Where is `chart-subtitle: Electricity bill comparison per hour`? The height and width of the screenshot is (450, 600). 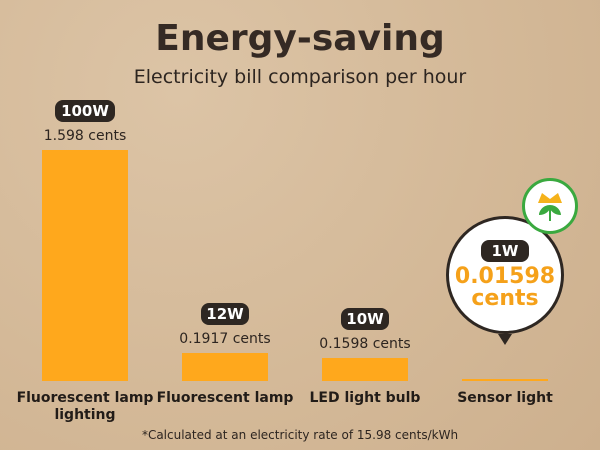
chart-subtitle: Electricity bill comparison per hour is located at coordinates (300, 77).